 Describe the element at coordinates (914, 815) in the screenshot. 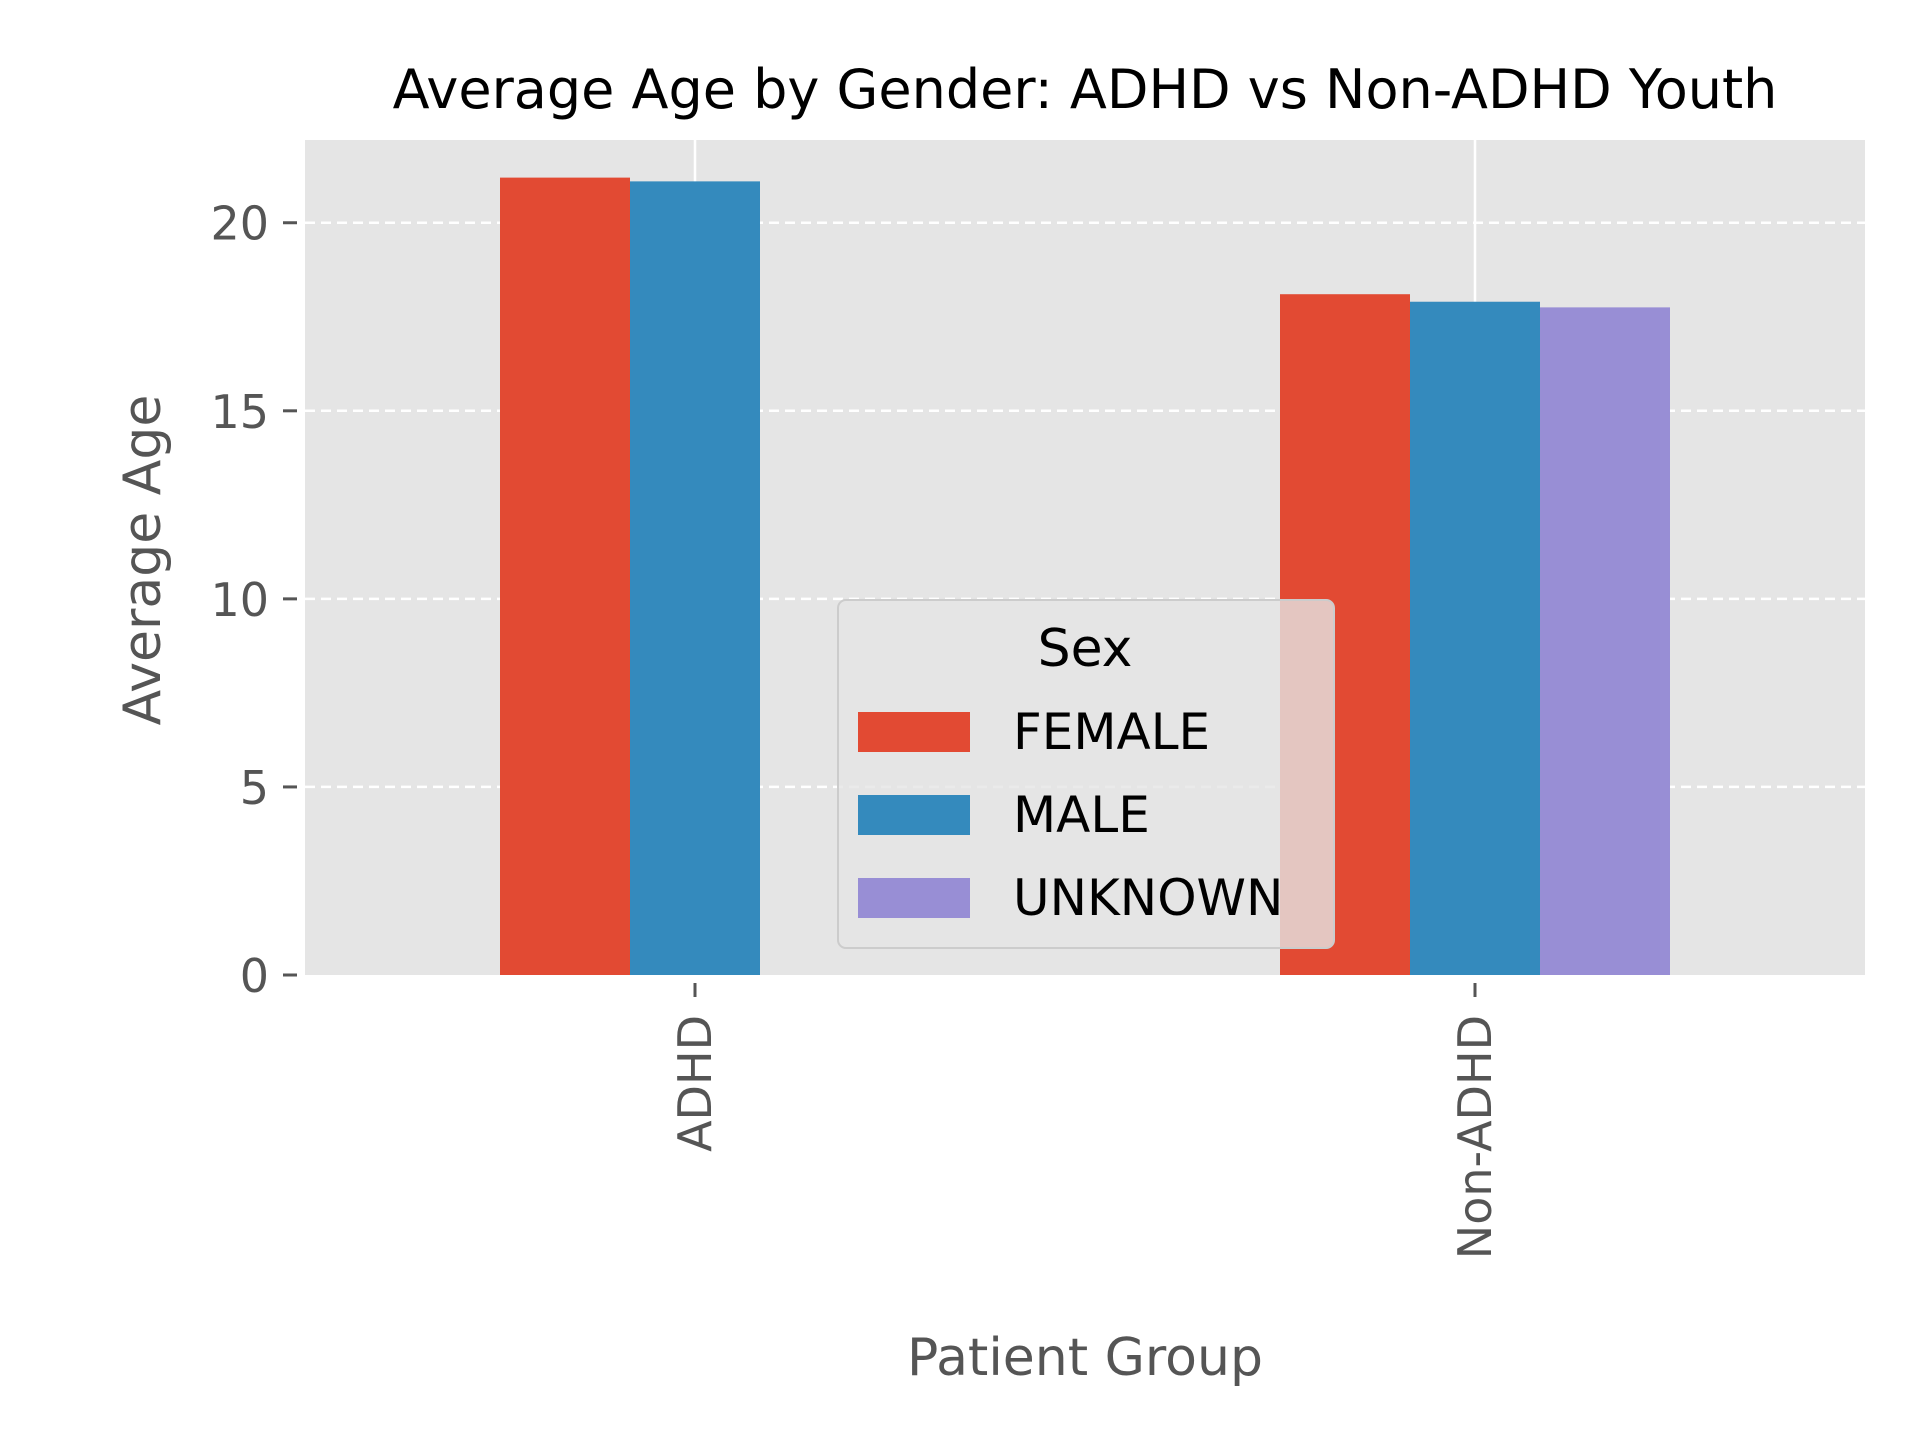

I see `legend-swatch-male` at that location.